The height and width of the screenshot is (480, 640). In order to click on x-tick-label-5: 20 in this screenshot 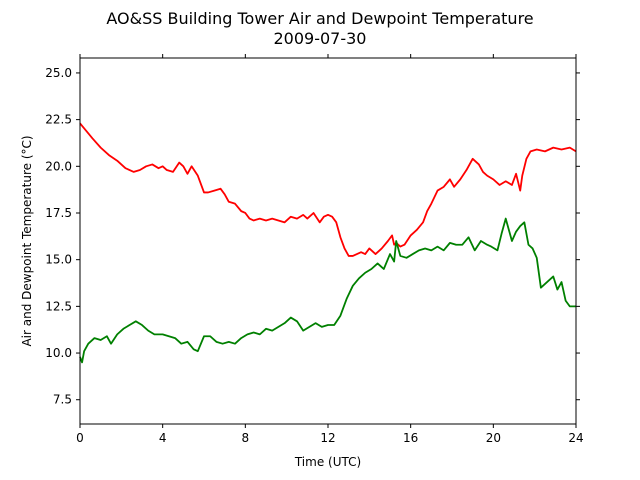, I will do `click(493, 438)`.